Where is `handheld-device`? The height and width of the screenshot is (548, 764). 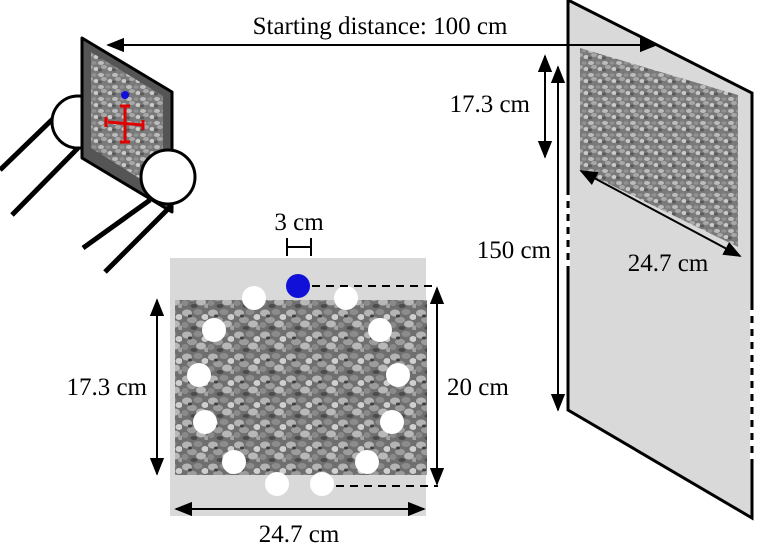
handheld-device is located at coordinates (98, 155).